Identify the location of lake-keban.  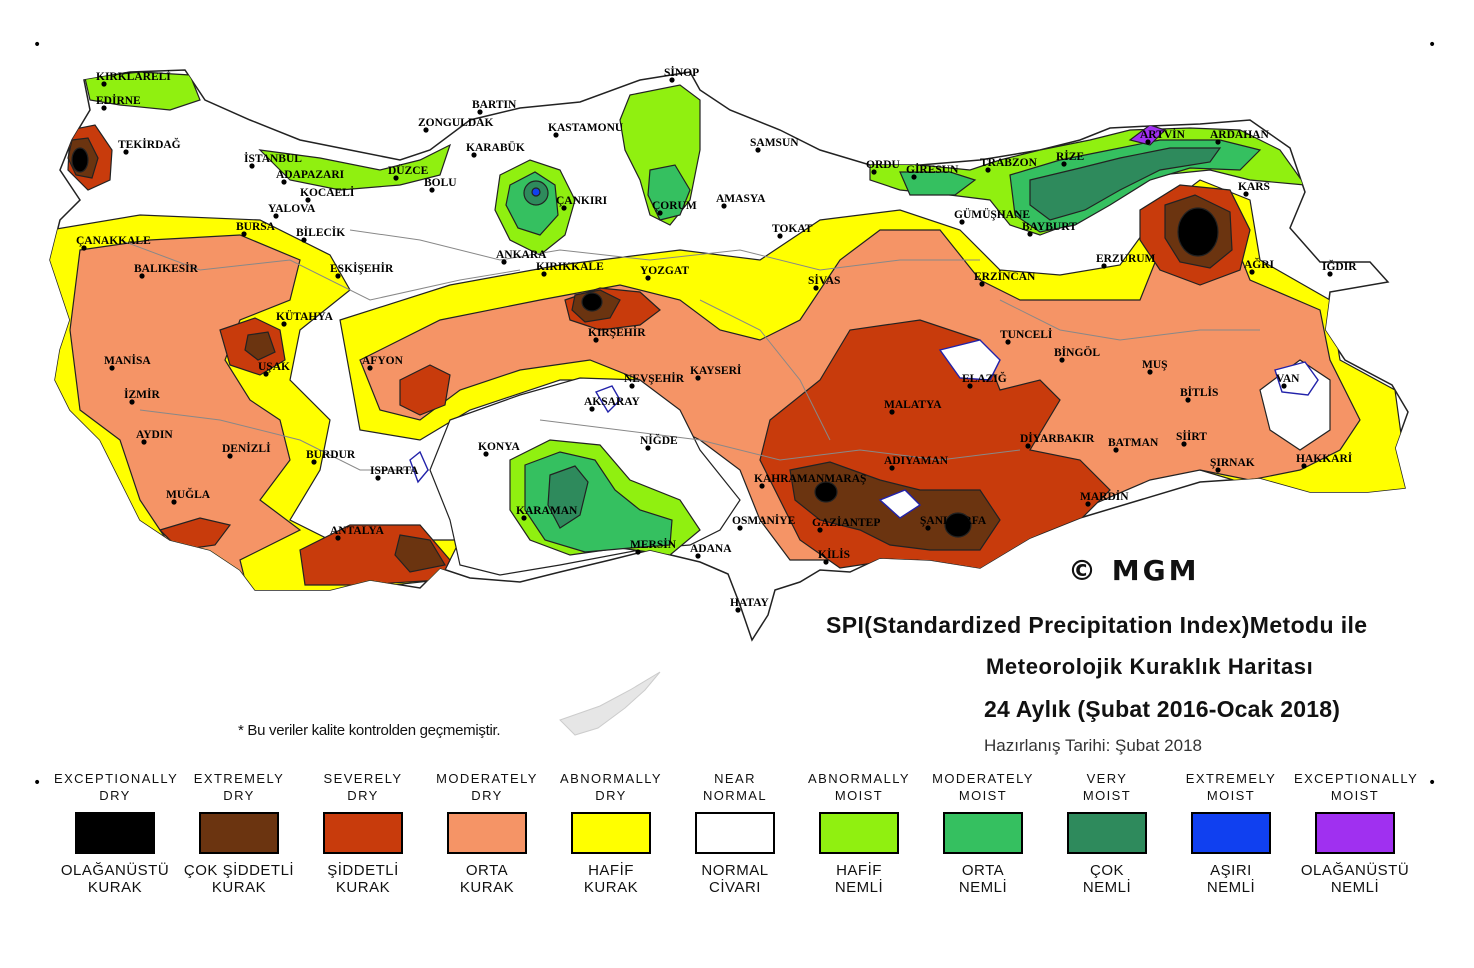
(969, 360).